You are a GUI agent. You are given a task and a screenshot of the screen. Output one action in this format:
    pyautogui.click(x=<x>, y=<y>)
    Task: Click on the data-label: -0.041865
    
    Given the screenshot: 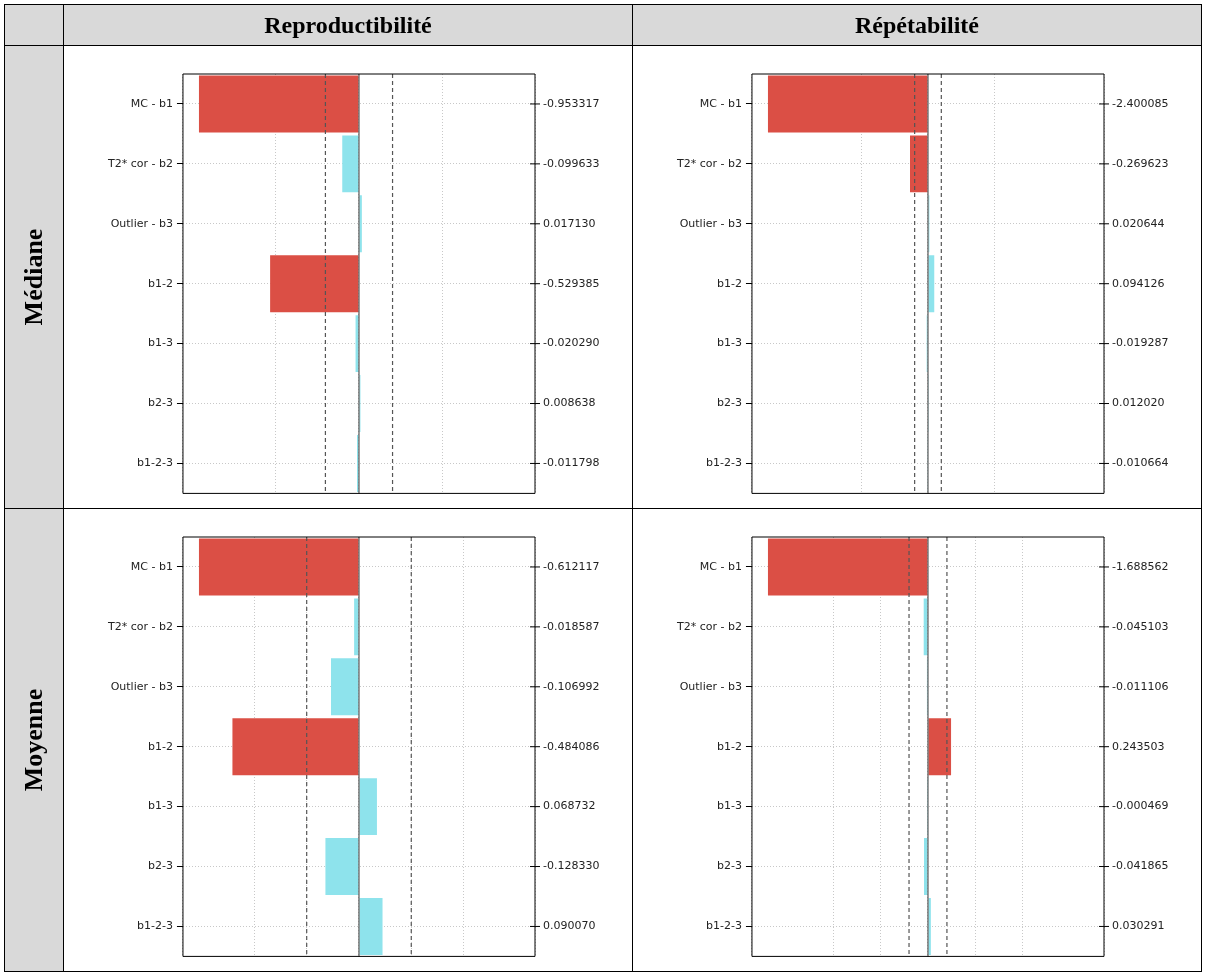 What is the action you would take?
    pyautogui.click(x=1140, y=866)
    